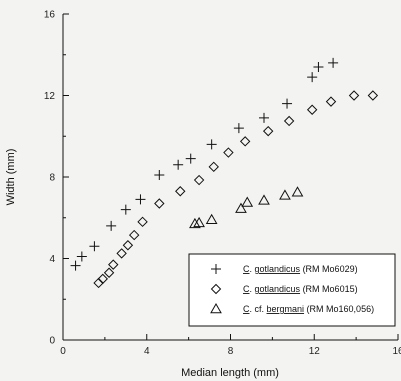 This screenshot has height=381, width=401. I want to click on y-tick-label: 16, so click(50, 15).